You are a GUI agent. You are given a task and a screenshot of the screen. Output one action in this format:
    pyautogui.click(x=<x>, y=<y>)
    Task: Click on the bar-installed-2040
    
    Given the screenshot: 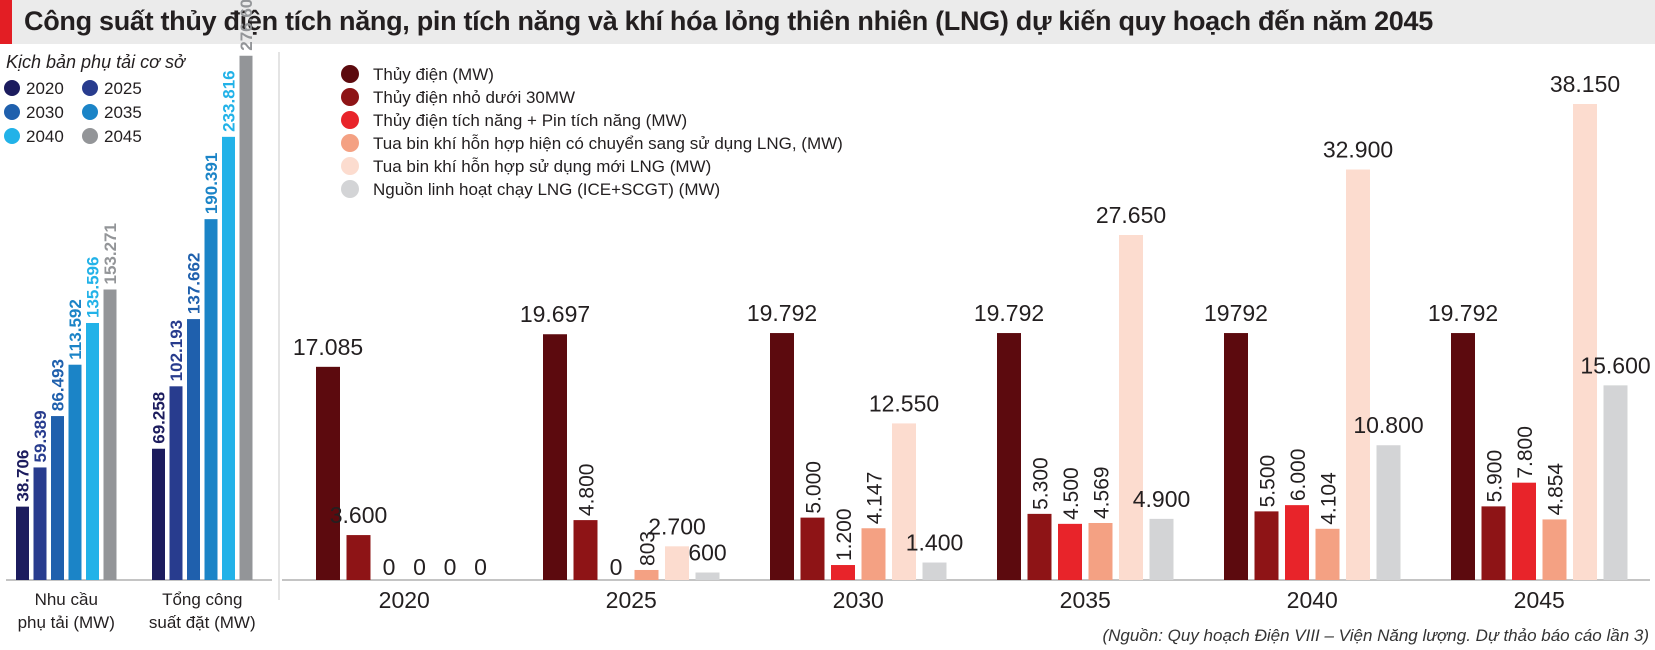 What is the action you would take?
    pyautogui.click(x=228, y=358)
    